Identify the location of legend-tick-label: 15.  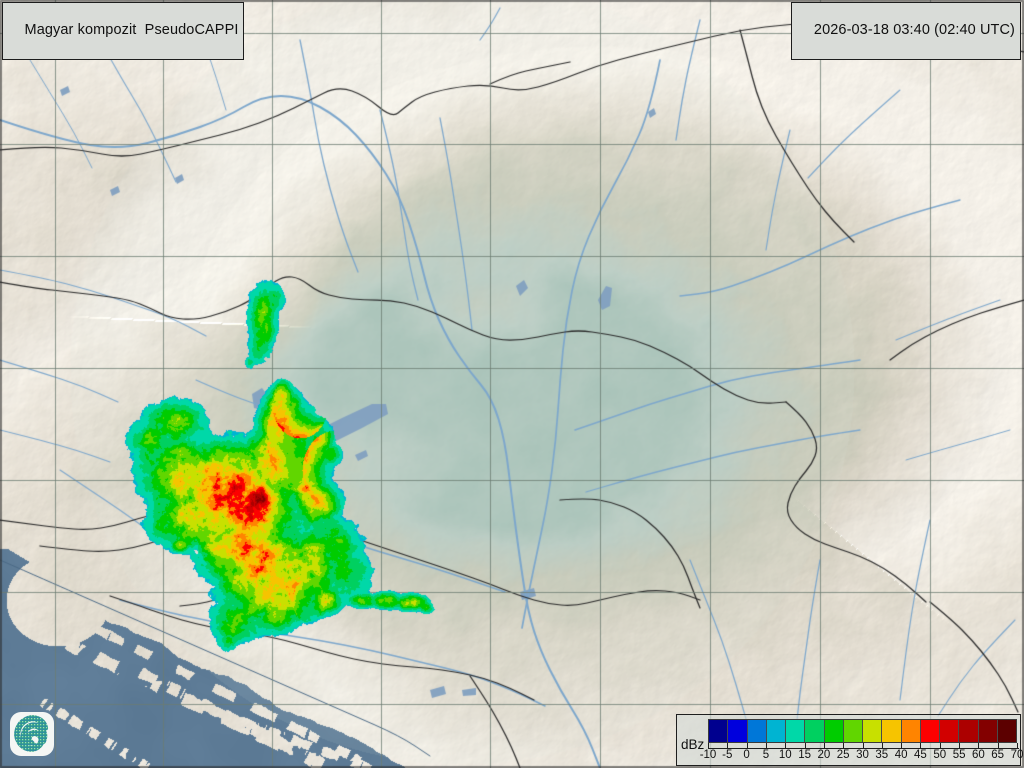
(804, 755).